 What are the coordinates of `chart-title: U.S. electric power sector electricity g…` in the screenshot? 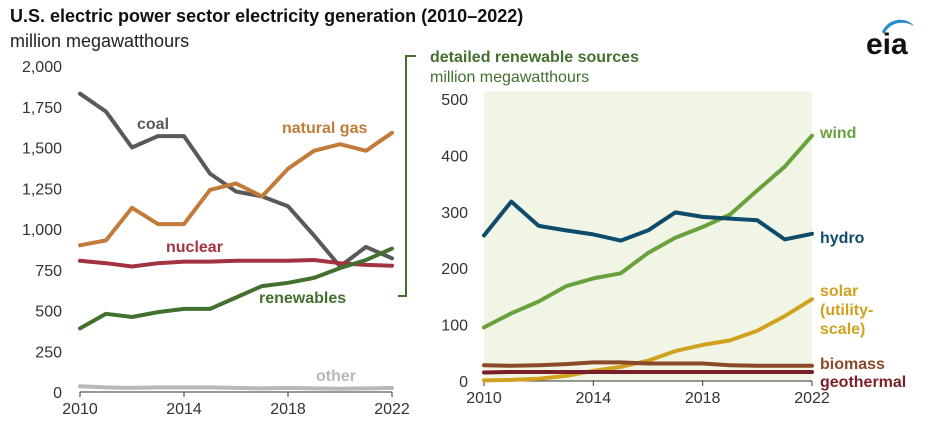 It's located at (267, 16).